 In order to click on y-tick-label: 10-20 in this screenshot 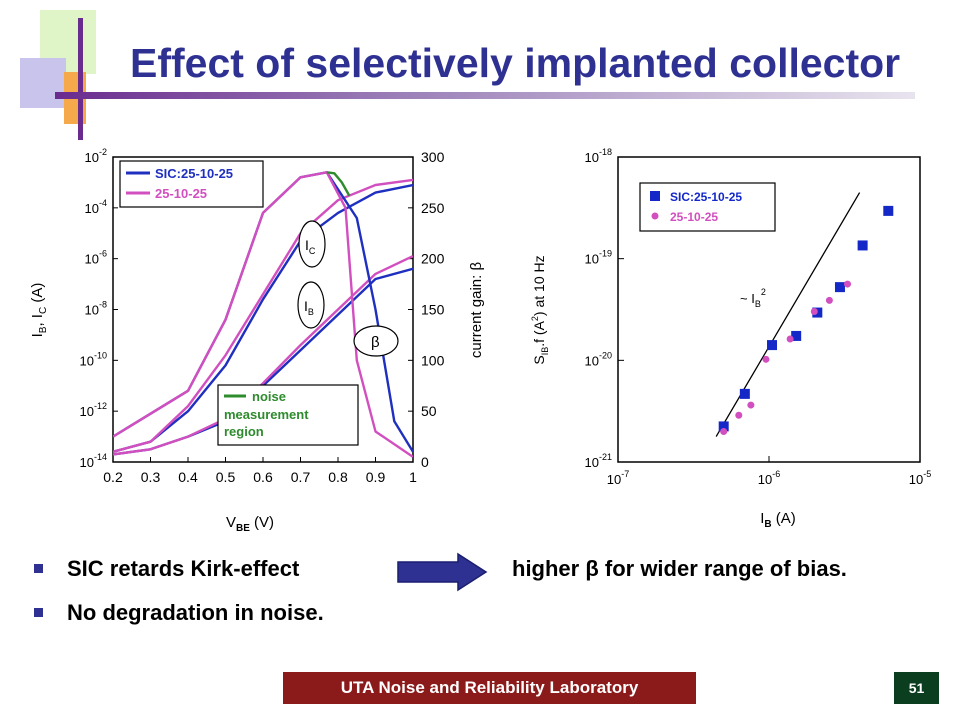, I will do `click(598, 359)`.